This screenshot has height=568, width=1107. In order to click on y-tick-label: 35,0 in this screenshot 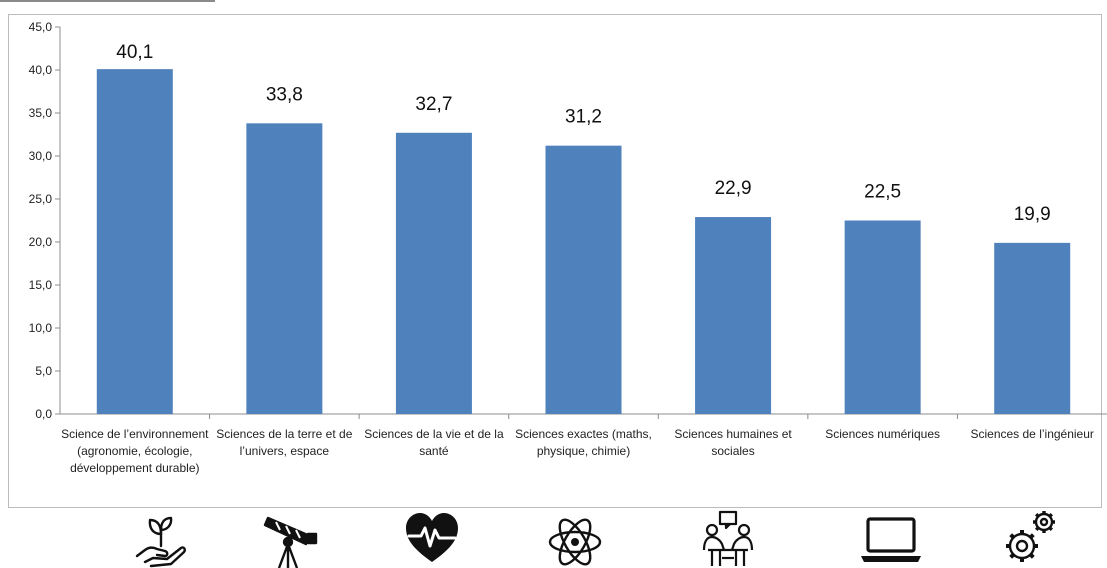, I will do `click(41, 113)`.